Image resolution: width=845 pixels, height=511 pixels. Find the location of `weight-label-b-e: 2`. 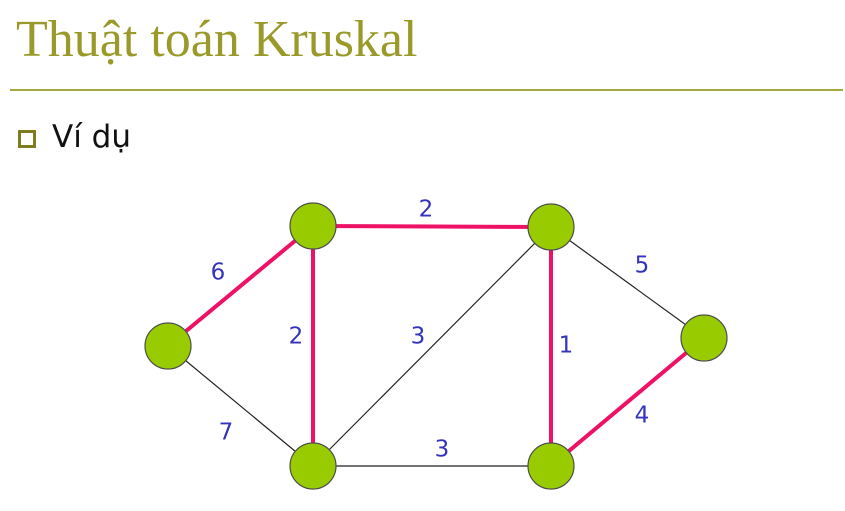

weight-label-b-e: 2 is located at coordinates (296, 337).